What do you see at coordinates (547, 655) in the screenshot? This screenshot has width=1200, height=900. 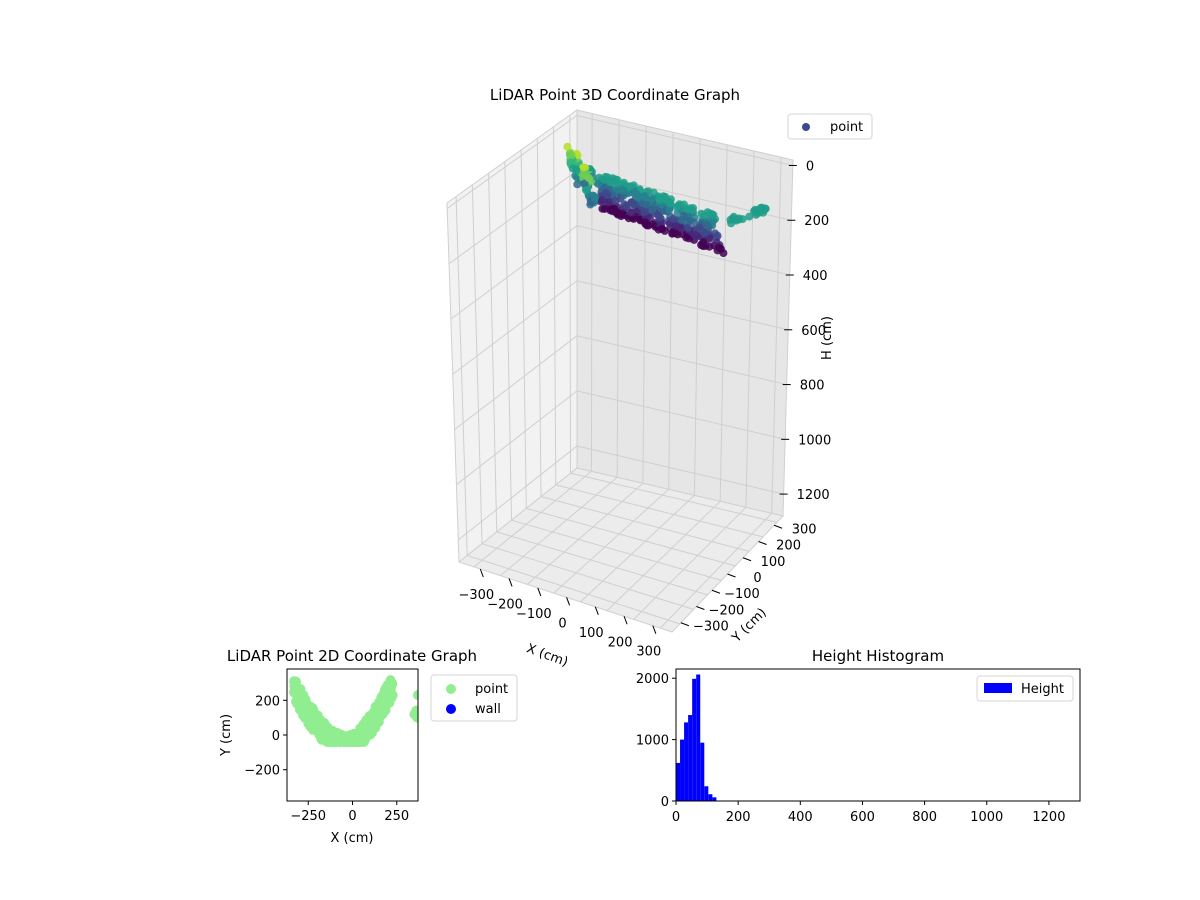 I see `chart-3d-xlabel: X (cm)` at bounding box center [547, 655].